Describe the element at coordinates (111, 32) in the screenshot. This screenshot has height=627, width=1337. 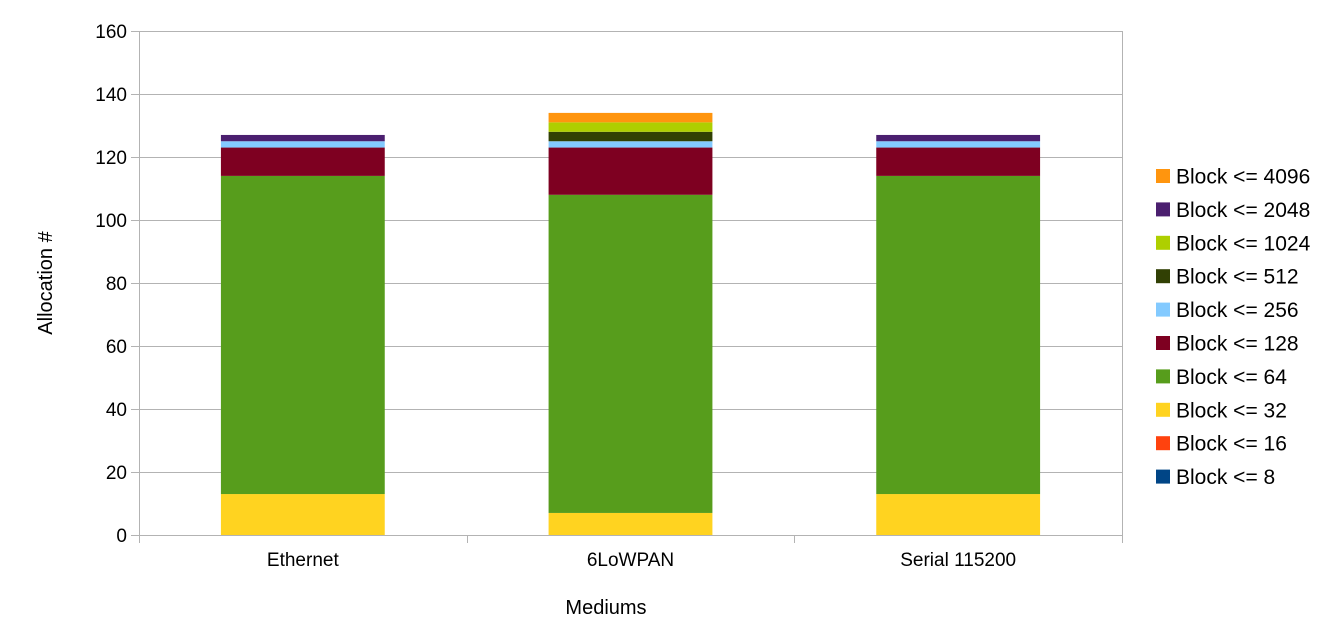
I see `y-tick-label: 160` at that location.